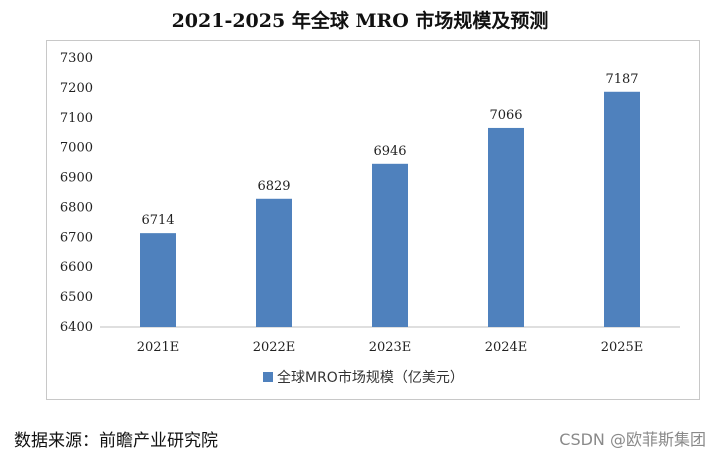 The height and width of the screenshot is (456, 720). I want to click on y-tick-label: 7100, so click(76, 118).